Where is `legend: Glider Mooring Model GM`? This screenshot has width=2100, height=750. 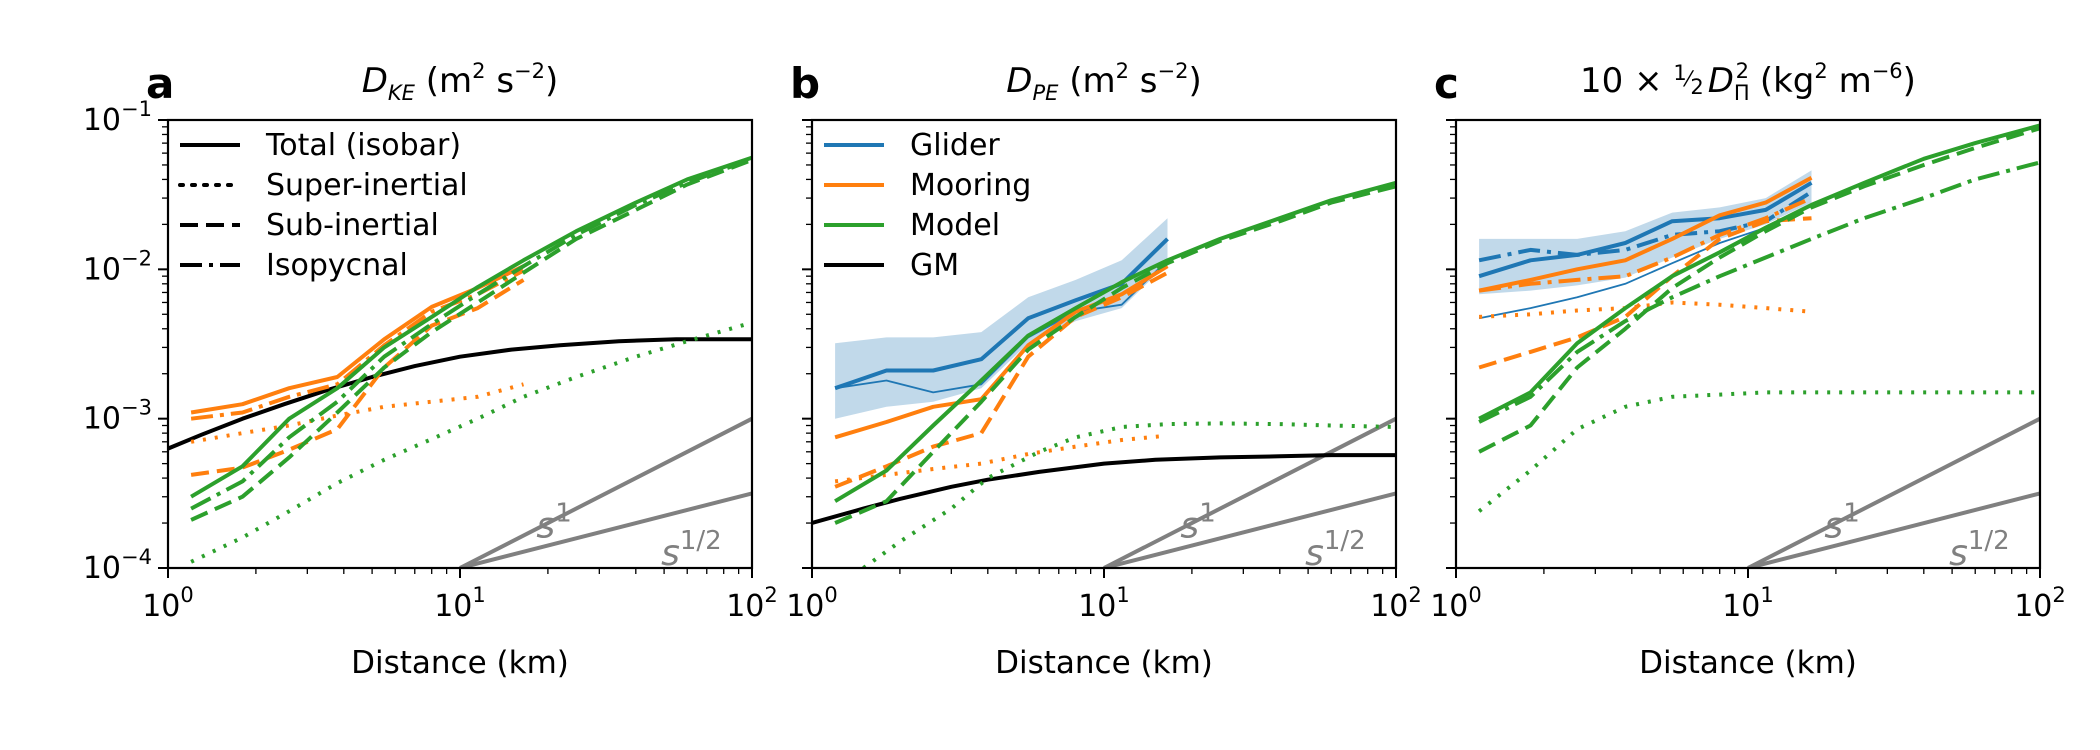 legend: Glider Mooring Model GM is located at coordinates (927, 205).